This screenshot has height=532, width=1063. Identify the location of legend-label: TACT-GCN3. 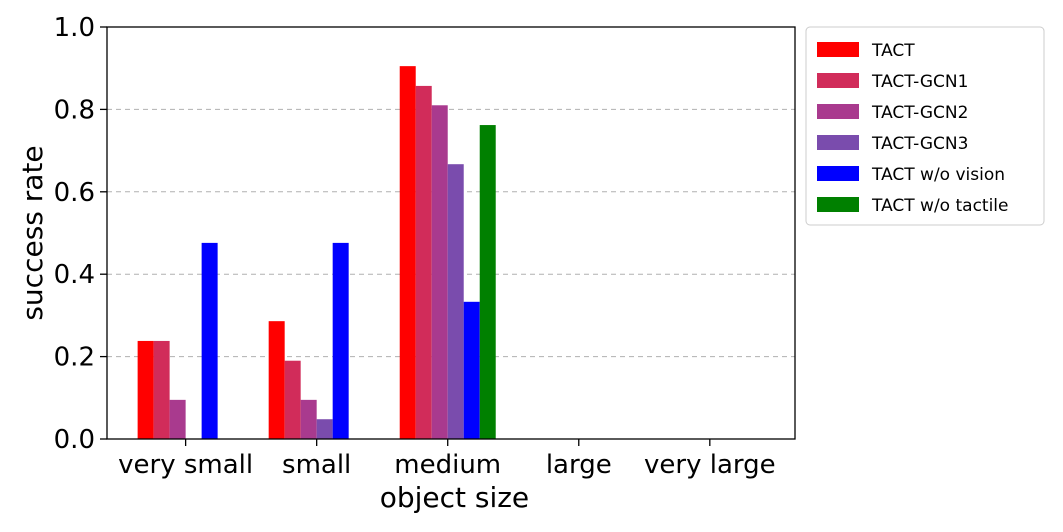
(919, 144).